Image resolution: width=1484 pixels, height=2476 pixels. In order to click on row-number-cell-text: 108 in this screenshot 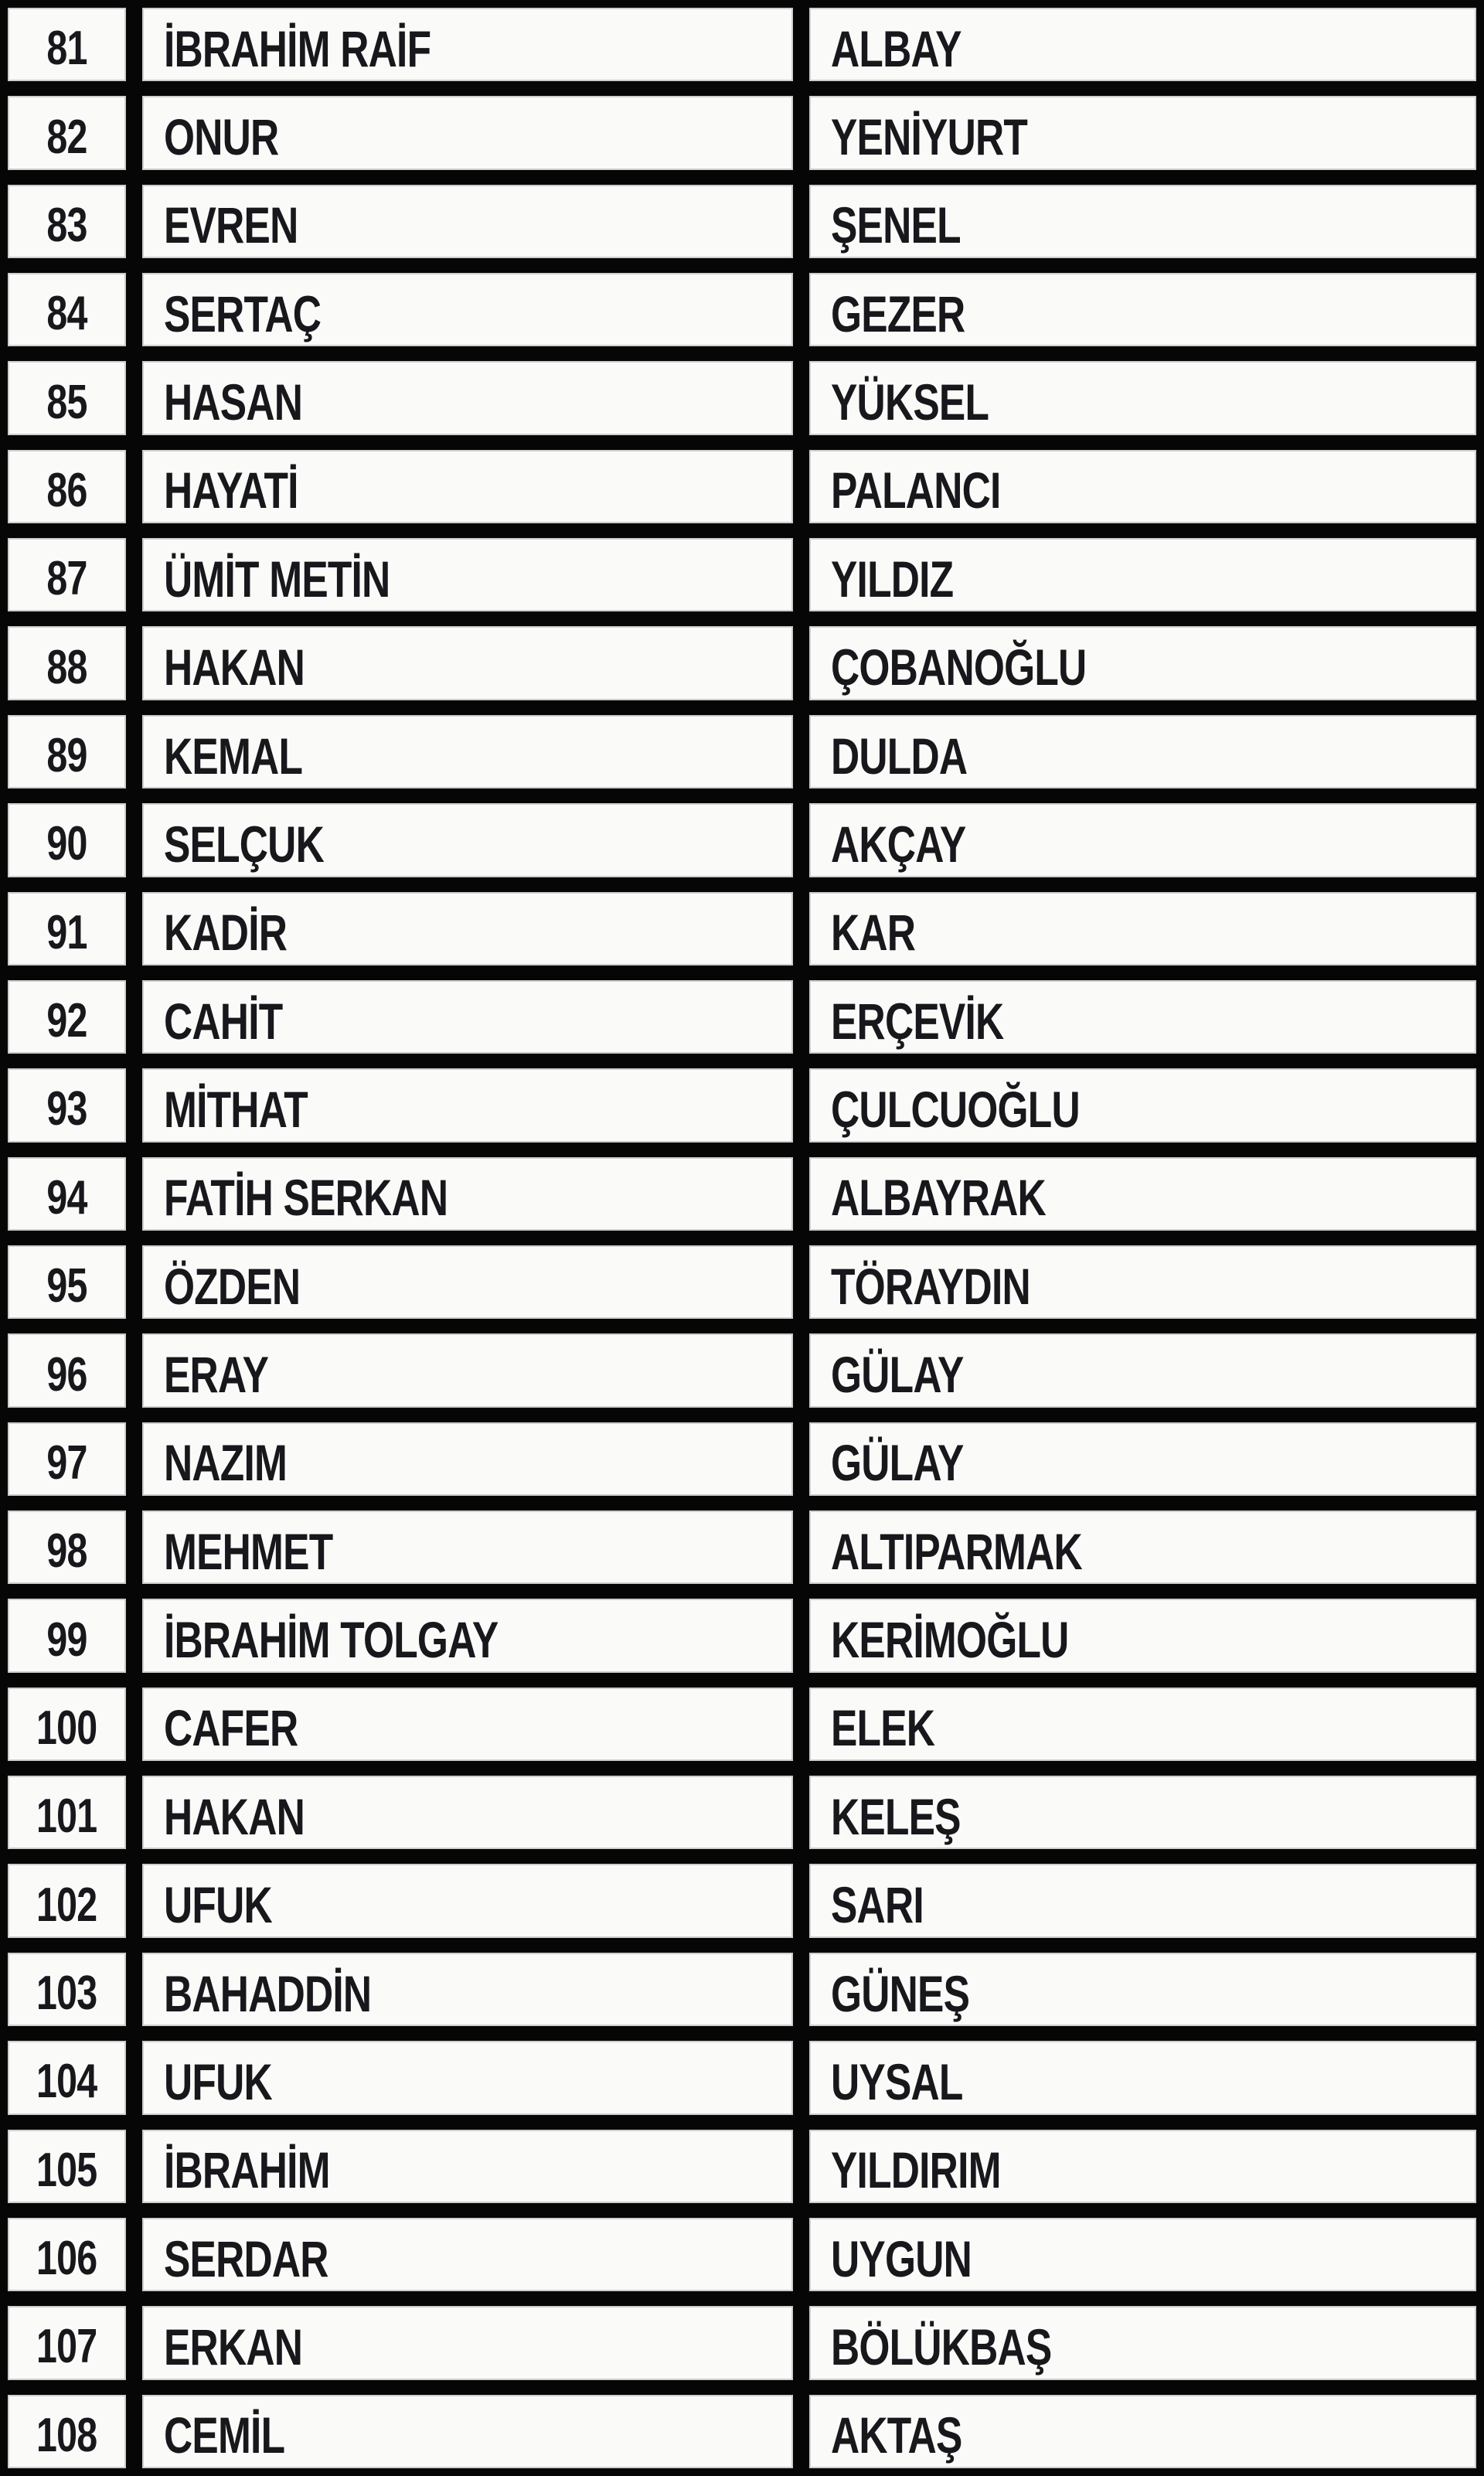, I will do `click(66, 2435)`.